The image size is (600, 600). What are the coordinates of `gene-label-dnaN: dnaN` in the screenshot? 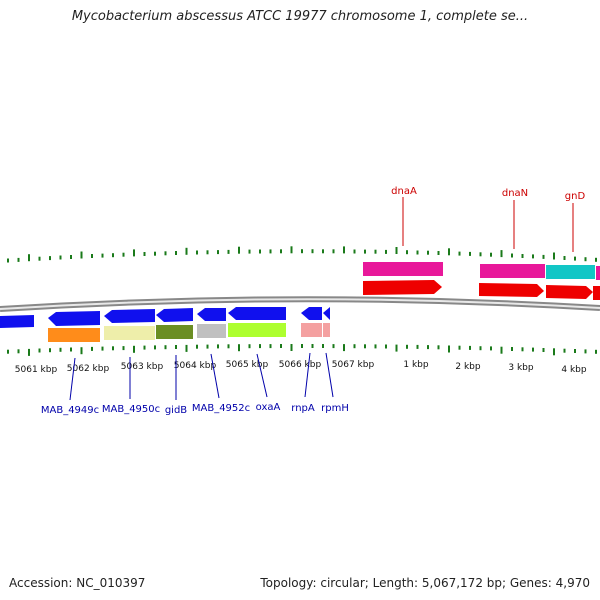 It's located at (515, 193).